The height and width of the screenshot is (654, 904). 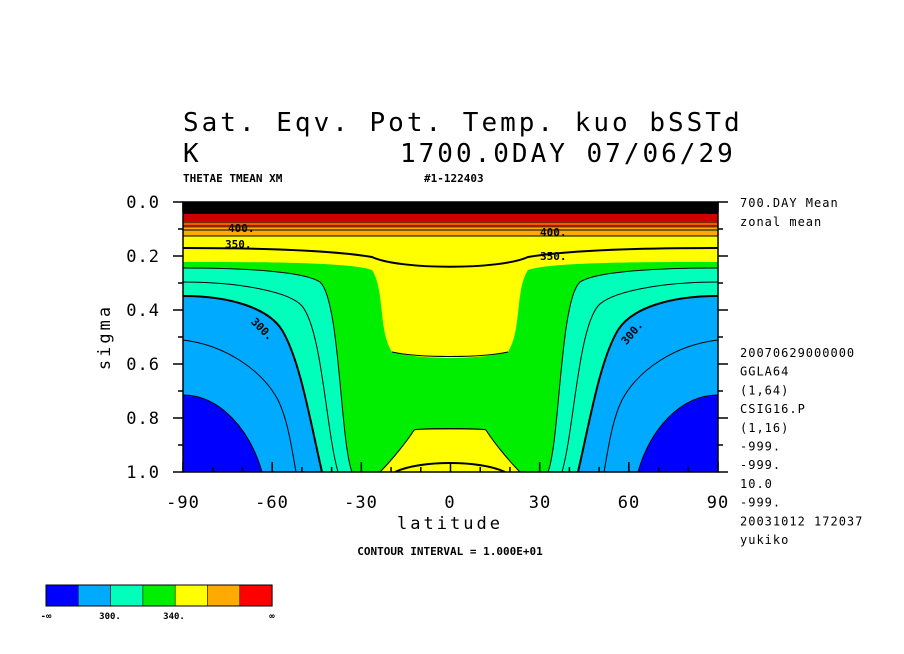 I want to click on x-tick-label: -30, so click(x=361, y=503).